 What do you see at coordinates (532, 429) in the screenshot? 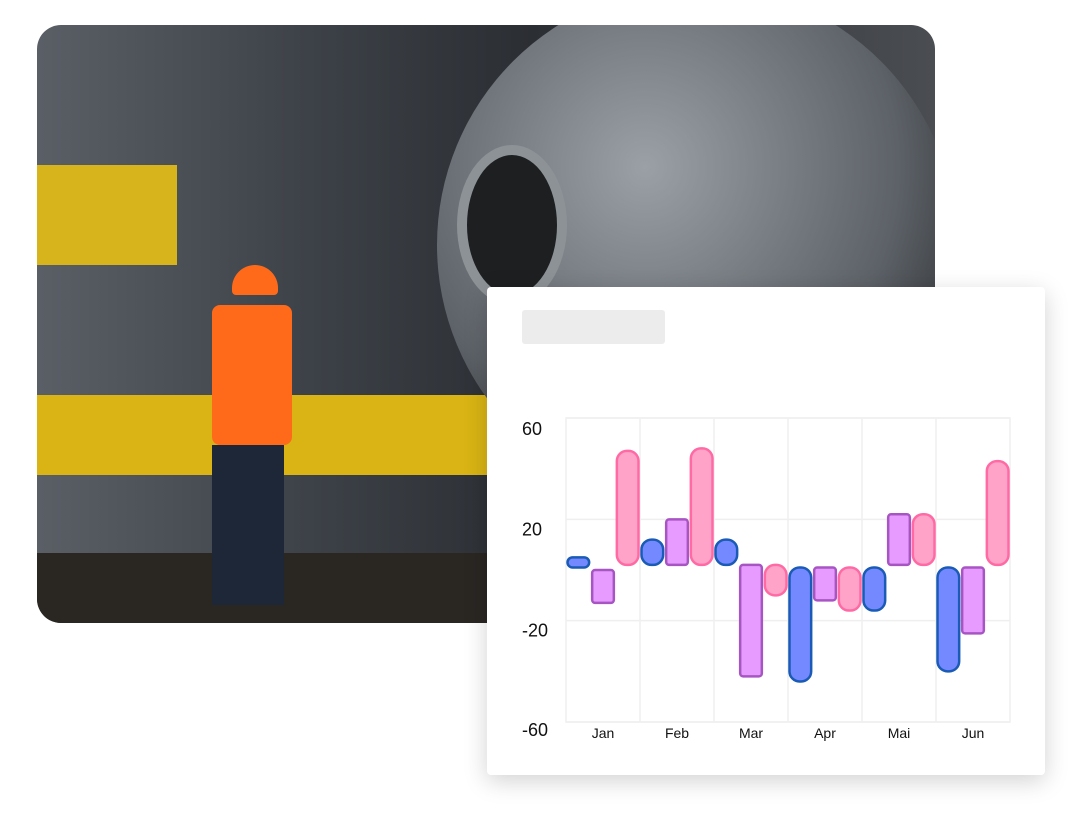
I see `y-tick-label: 60` at bounding box center [532, 429].